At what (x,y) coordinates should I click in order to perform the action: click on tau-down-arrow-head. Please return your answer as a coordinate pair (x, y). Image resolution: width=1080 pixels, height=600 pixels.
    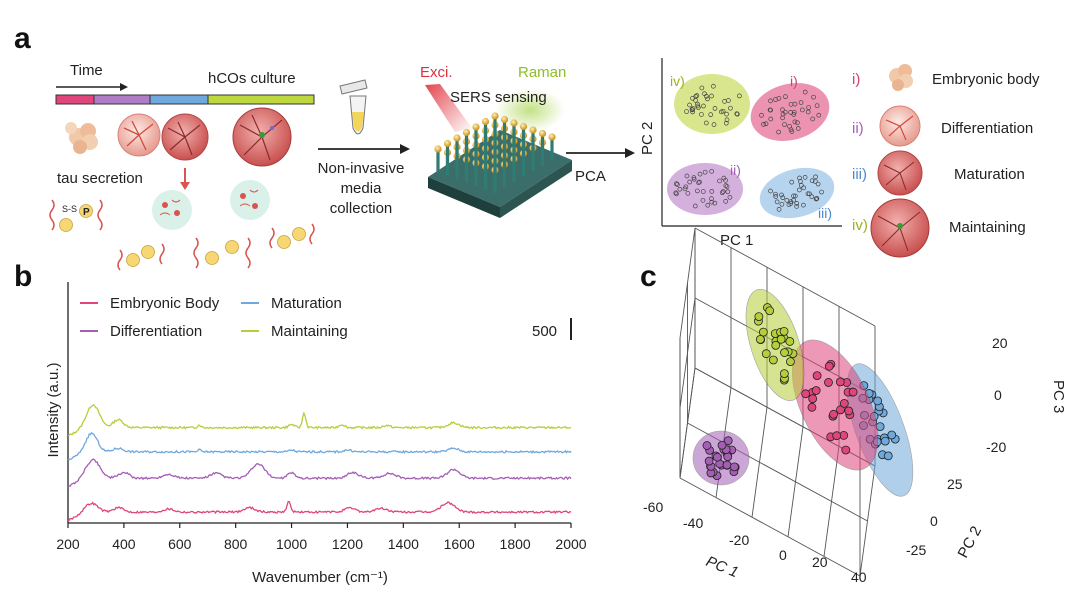
    Looking at the image, I should click on (185, 186).